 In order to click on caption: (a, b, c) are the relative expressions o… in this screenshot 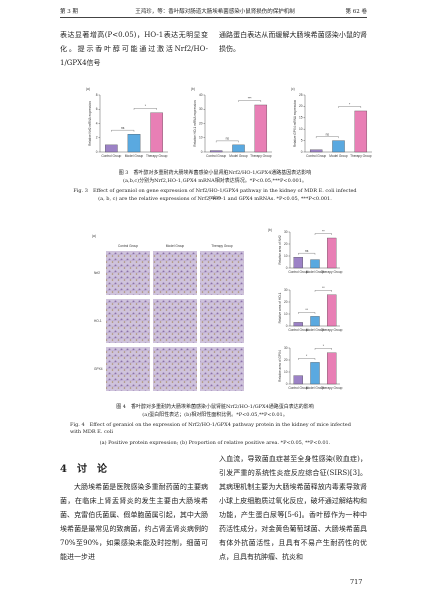, I will do `click(215, 199)`.